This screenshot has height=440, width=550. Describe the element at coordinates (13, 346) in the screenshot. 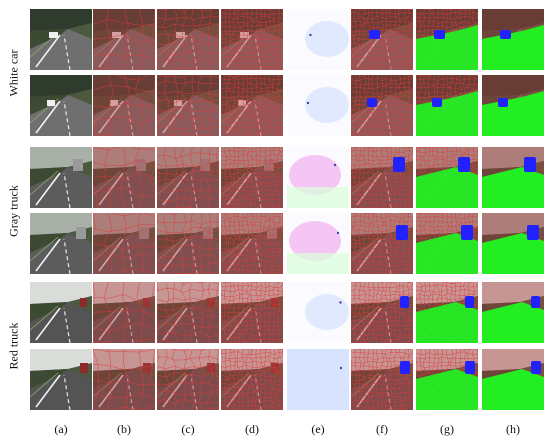

I see `row-label-red-truck: Red truck` at that location.